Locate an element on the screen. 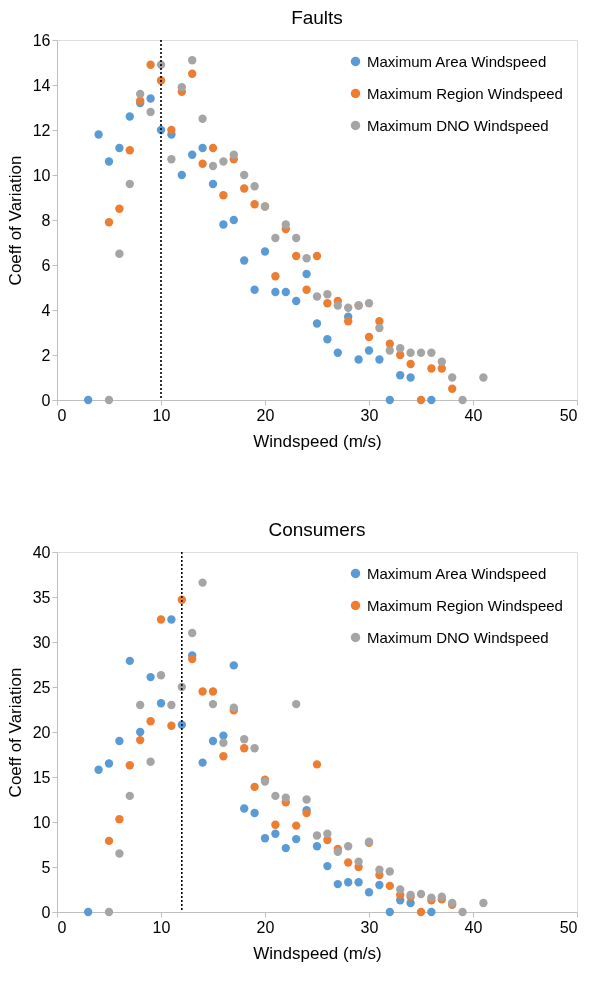  chart-title: Consumers is located at coordinates (317, 529).